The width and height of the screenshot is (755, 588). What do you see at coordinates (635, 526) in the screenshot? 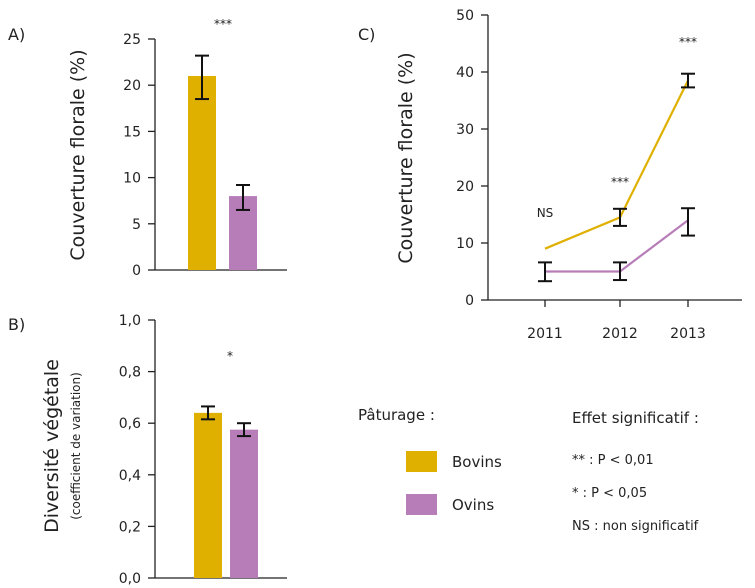
I see `significance-legend-item: NS : non significatif` at bounding box center [635, 526].